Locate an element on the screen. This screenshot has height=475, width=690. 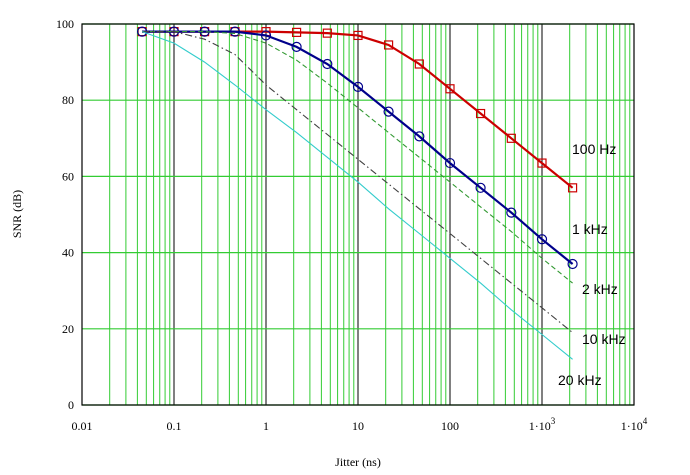
x-tick-label-text: 1 is located at coordinates (266, 426).